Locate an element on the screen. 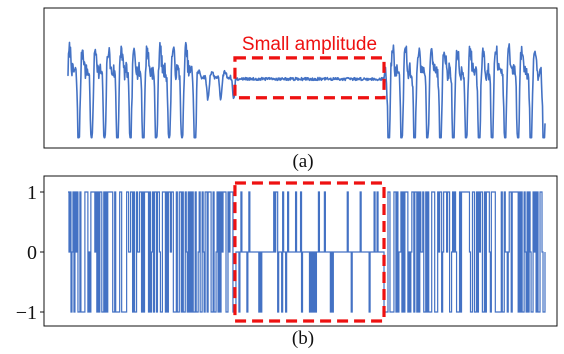 Image resolution: width=564 pixels, height=354 pixels. small-amplitude-highlight-box is located at coordinates (309, 78).